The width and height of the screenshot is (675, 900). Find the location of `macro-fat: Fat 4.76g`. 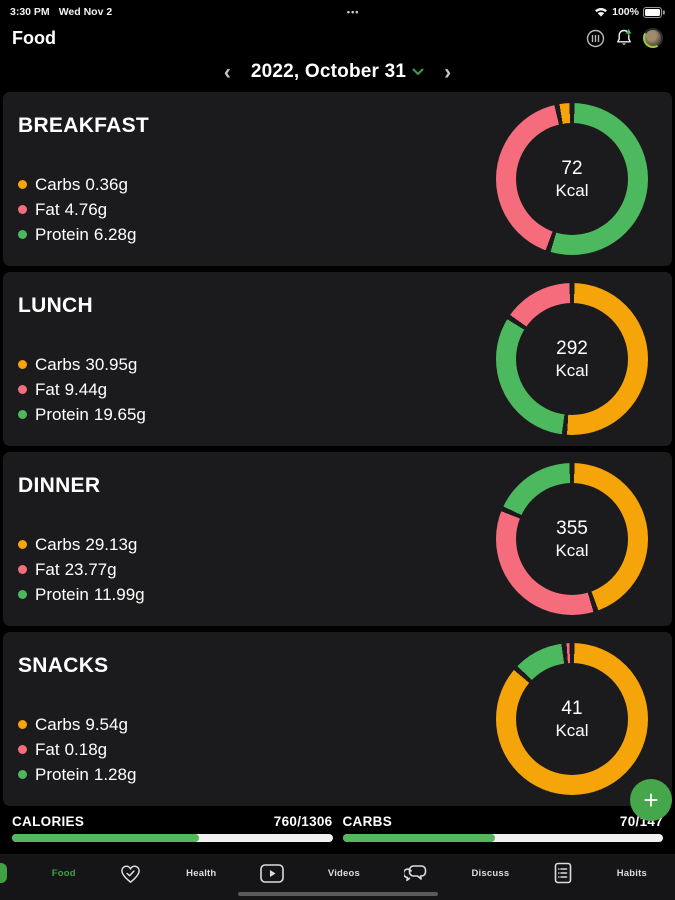

macro-fat: Fat 4.76g is located at coordinates (345, 209).